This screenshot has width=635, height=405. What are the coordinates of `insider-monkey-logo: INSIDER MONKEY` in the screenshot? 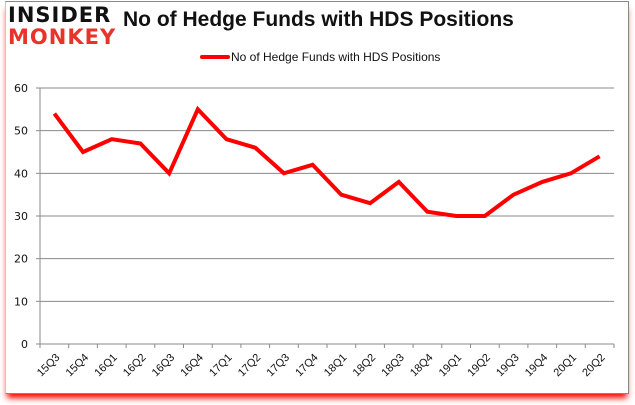 It's located at (78, 28).